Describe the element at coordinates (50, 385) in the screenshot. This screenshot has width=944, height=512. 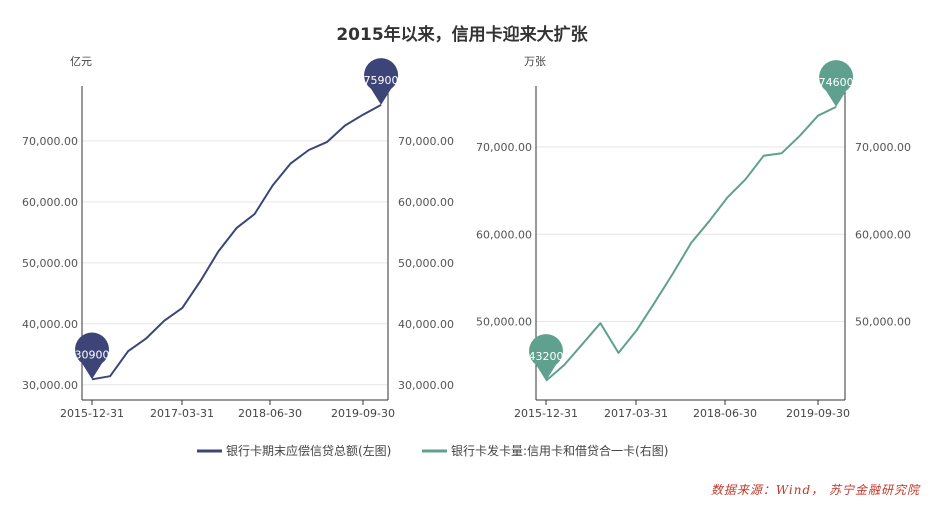
I see `y-tick-label-left: 30,000.00` at that location.